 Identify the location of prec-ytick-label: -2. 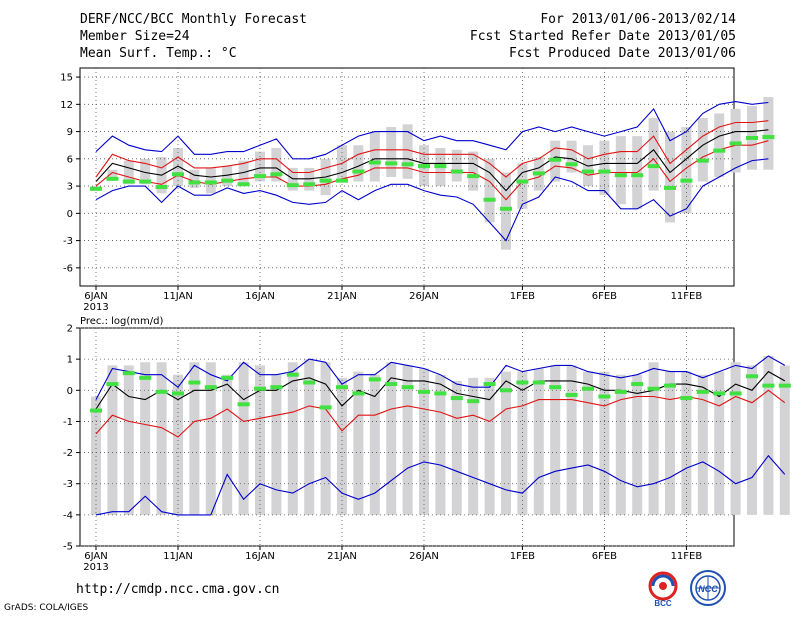
(68, 453).